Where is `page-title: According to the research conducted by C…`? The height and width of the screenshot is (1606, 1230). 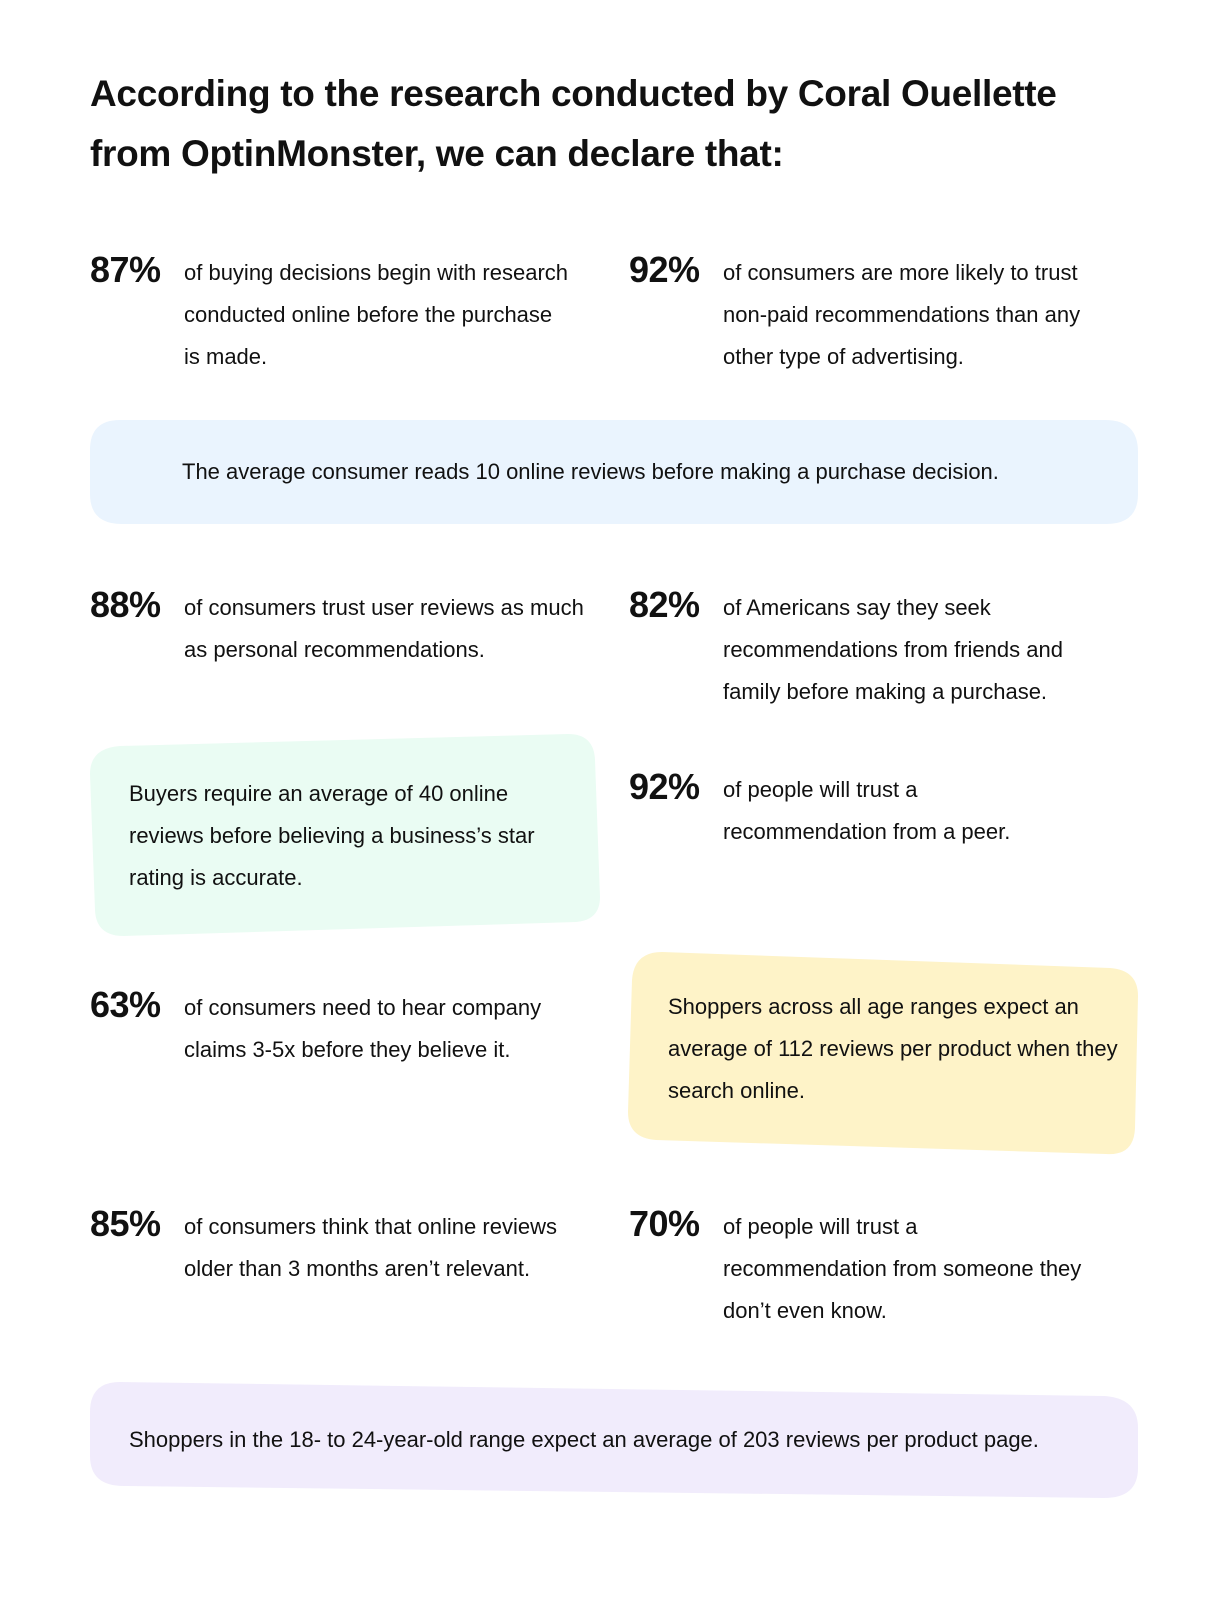 page-title: According to the research conducted by C… is located at coordinates (573, 123).